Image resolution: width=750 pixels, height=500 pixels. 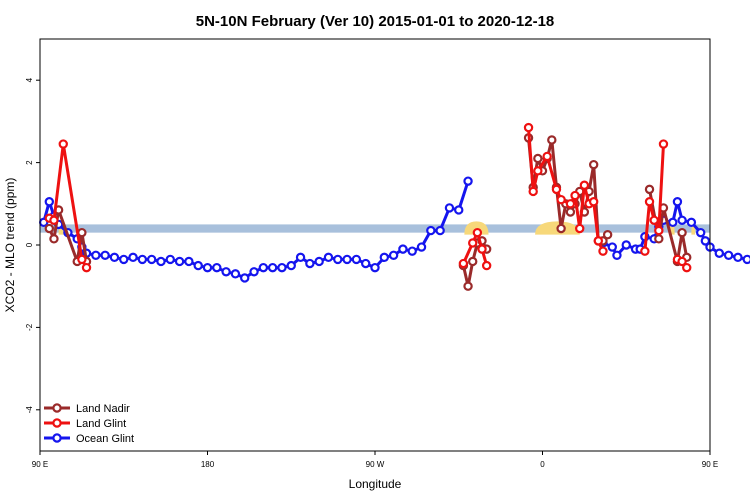 I want to click on legend: Land Nadir Land Glint Ocean Glint, so click(x=89, y=424).